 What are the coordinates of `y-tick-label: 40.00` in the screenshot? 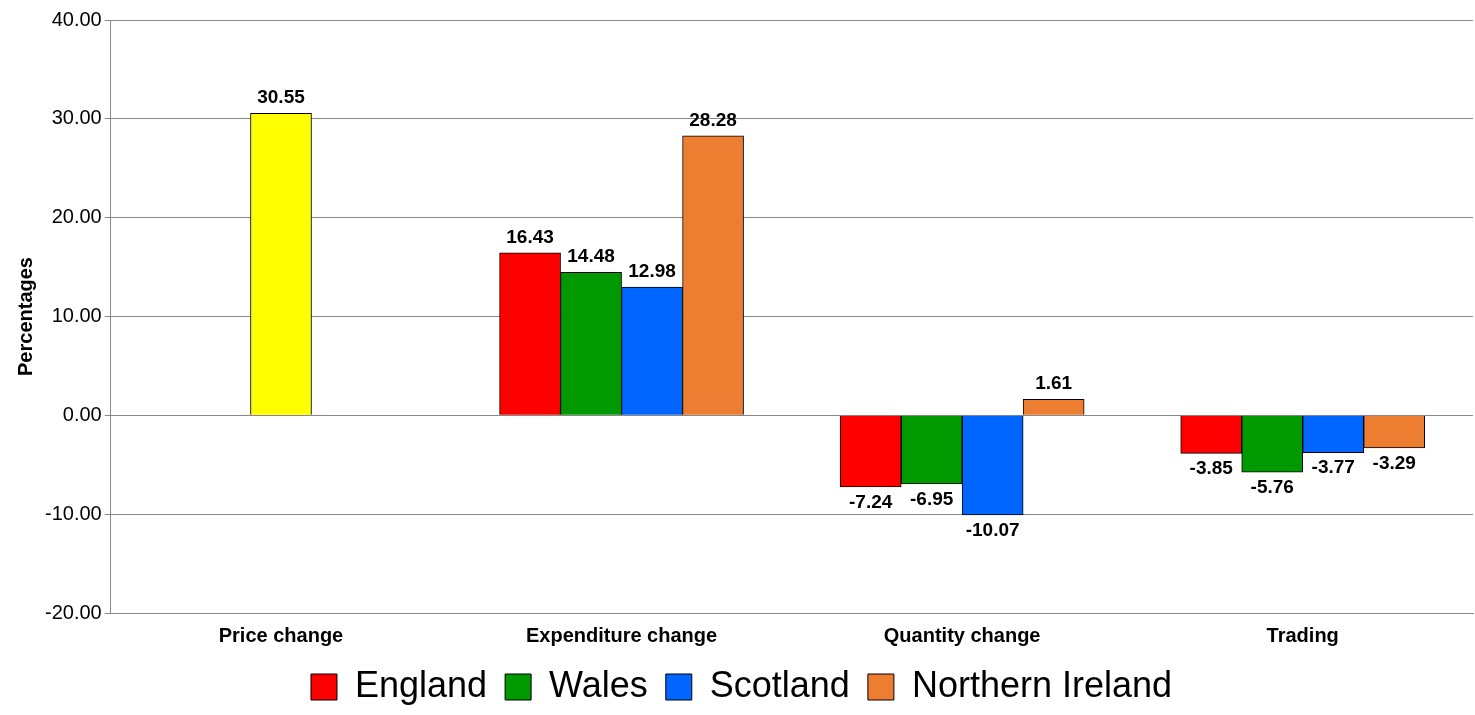 It's located at (76, 18).